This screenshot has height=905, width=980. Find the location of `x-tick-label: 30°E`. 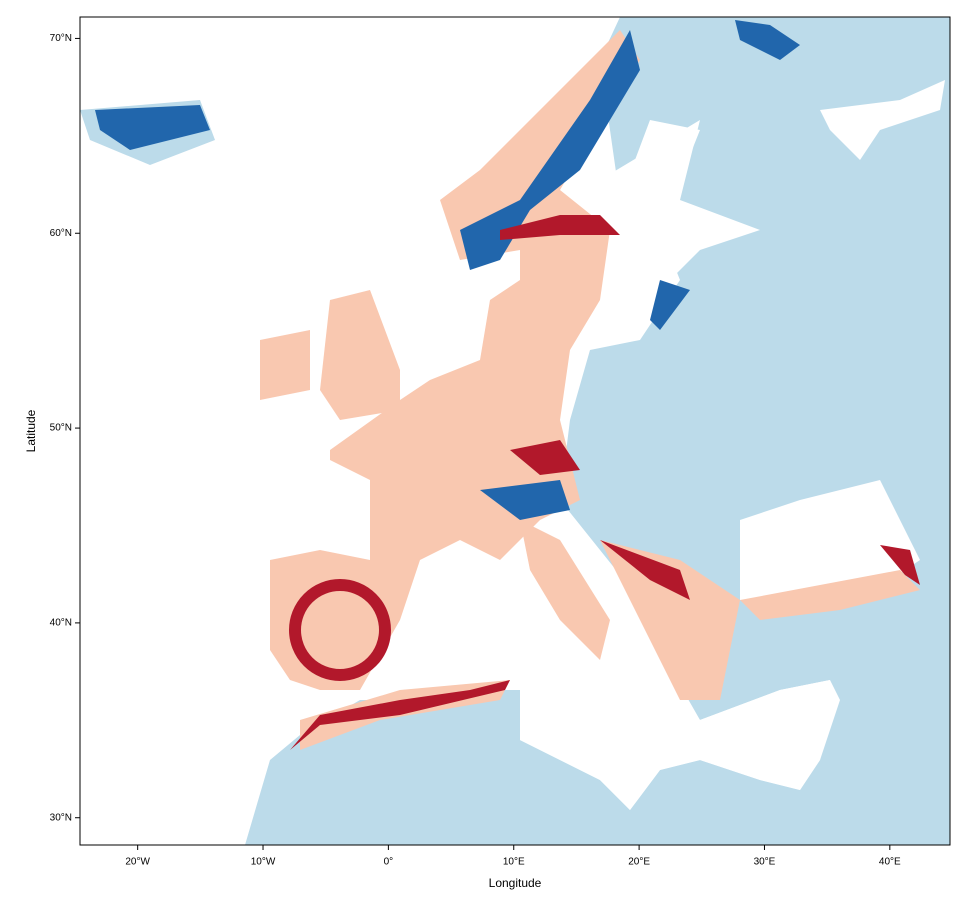

x-tick-label: 30°E is located at coordinates (765, 862).